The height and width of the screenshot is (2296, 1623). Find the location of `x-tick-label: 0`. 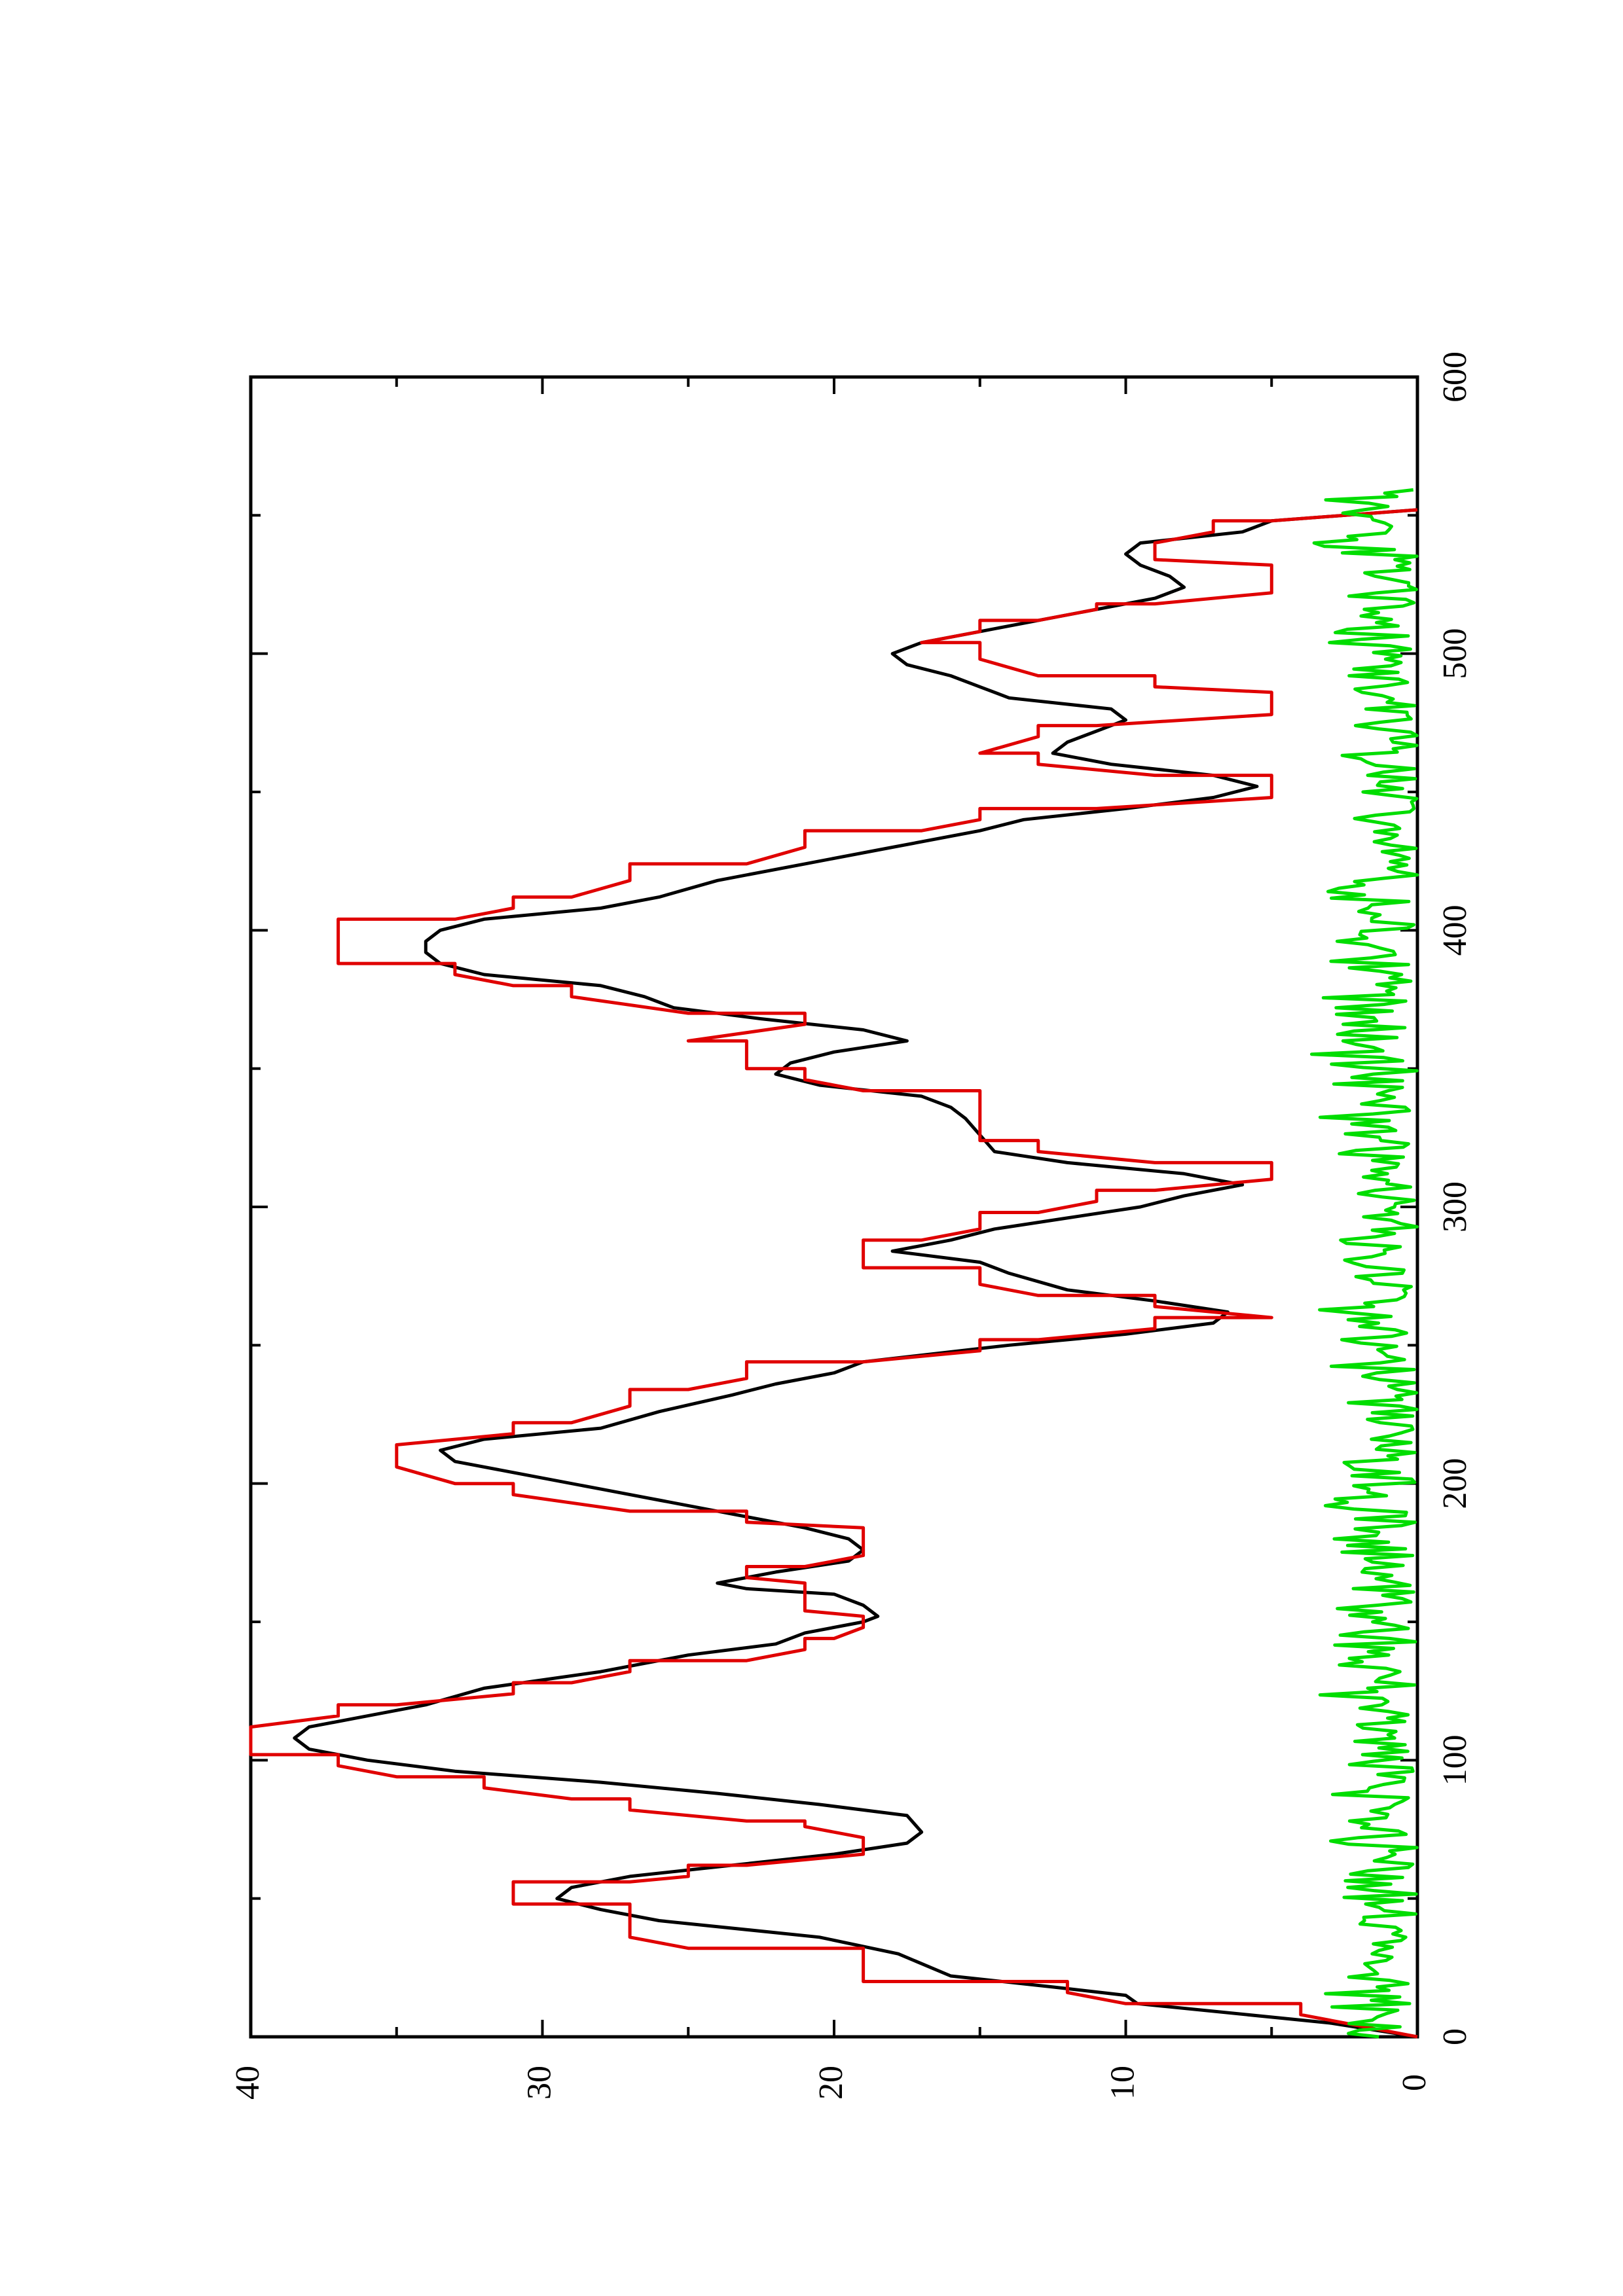

x-tick-label: 0 is located at coordinates (1455, 2036).